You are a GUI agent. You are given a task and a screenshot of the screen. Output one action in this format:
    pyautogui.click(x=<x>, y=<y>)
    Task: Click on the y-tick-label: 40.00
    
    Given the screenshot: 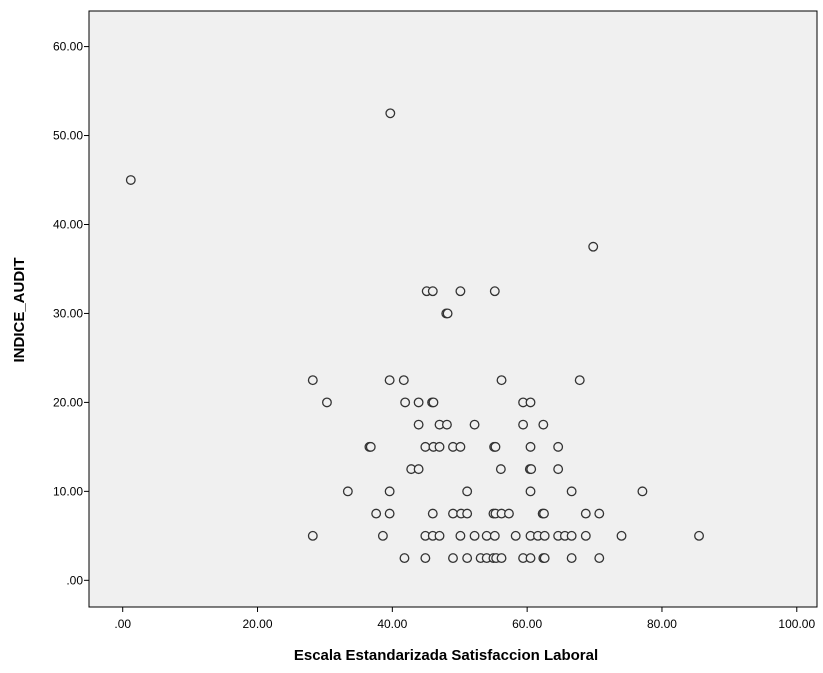 What is the action you would take?
    pyautogui.click(x=68, y=224)
    